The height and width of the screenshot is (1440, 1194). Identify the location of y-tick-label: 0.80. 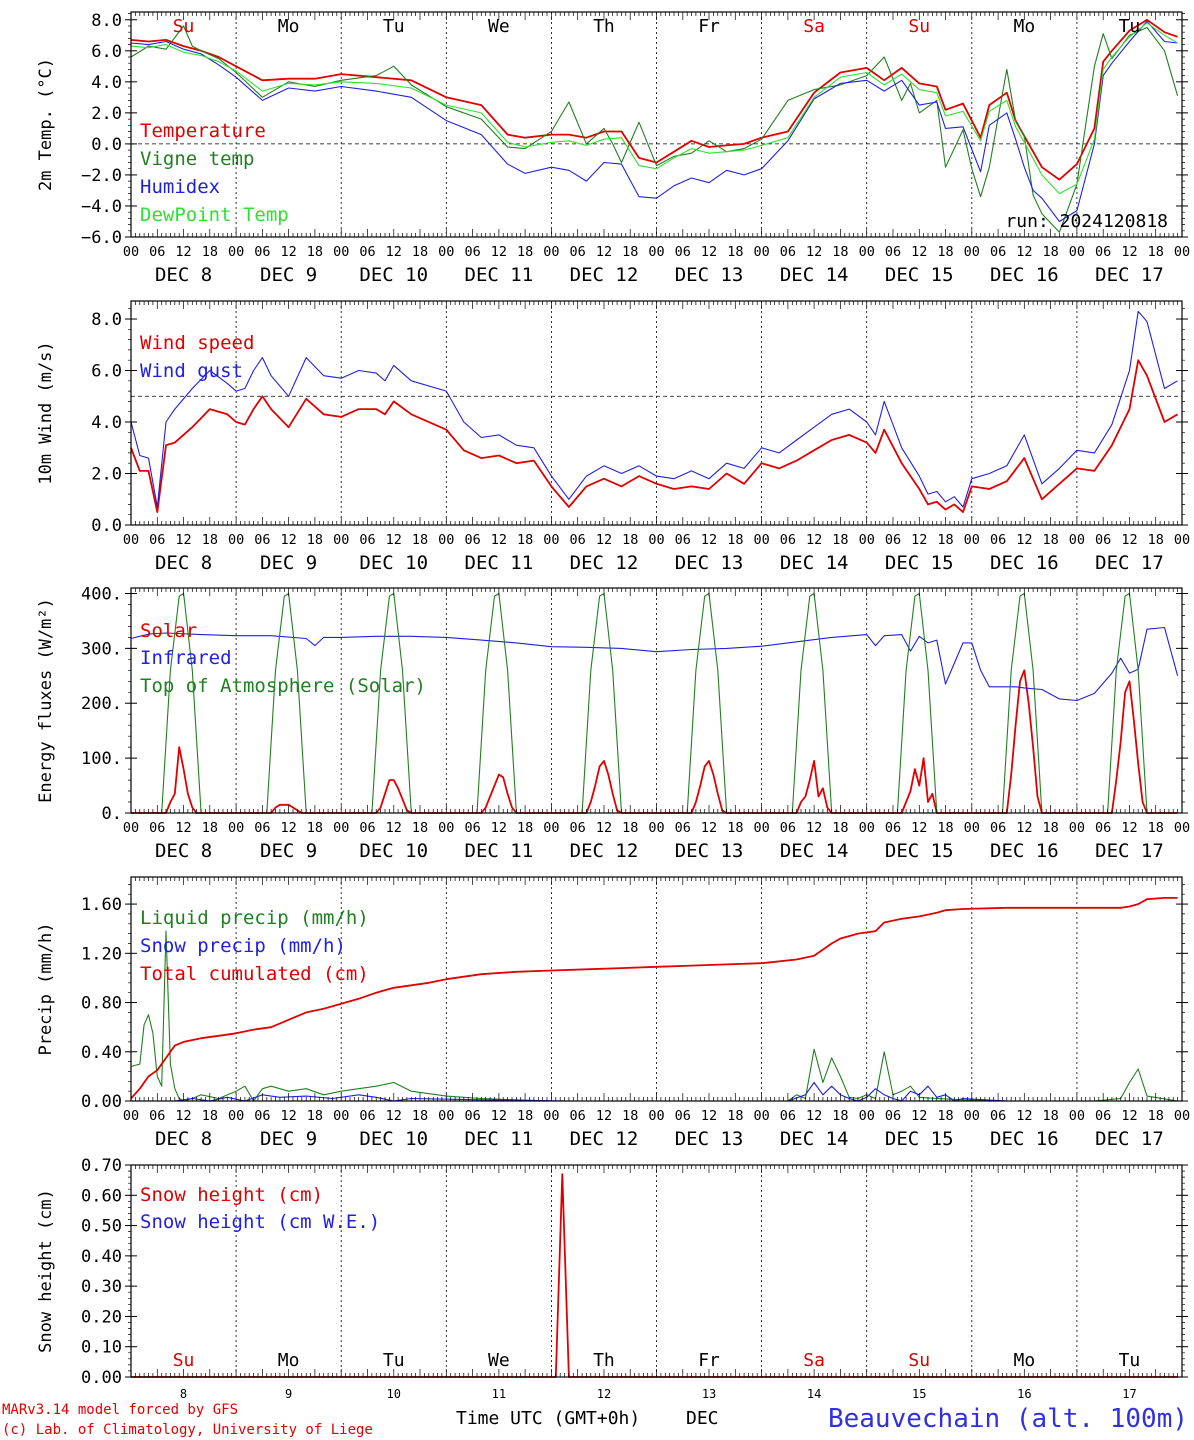
(101, 1004).